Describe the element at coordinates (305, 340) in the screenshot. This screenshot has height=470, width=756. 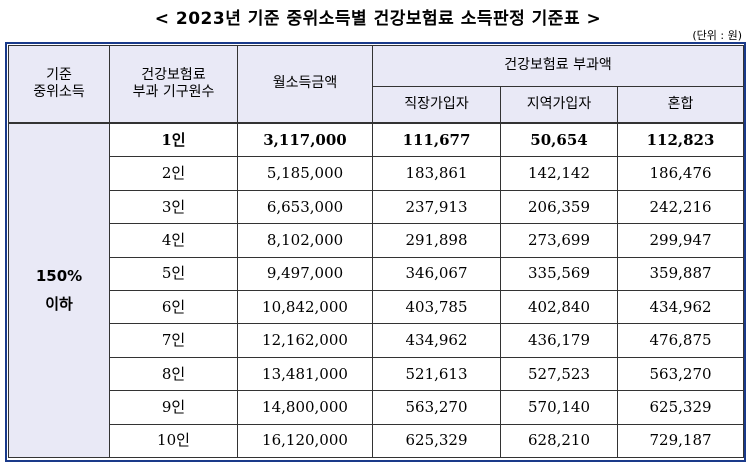
I see `monthly-income-cell: 12,162,000` at that location.